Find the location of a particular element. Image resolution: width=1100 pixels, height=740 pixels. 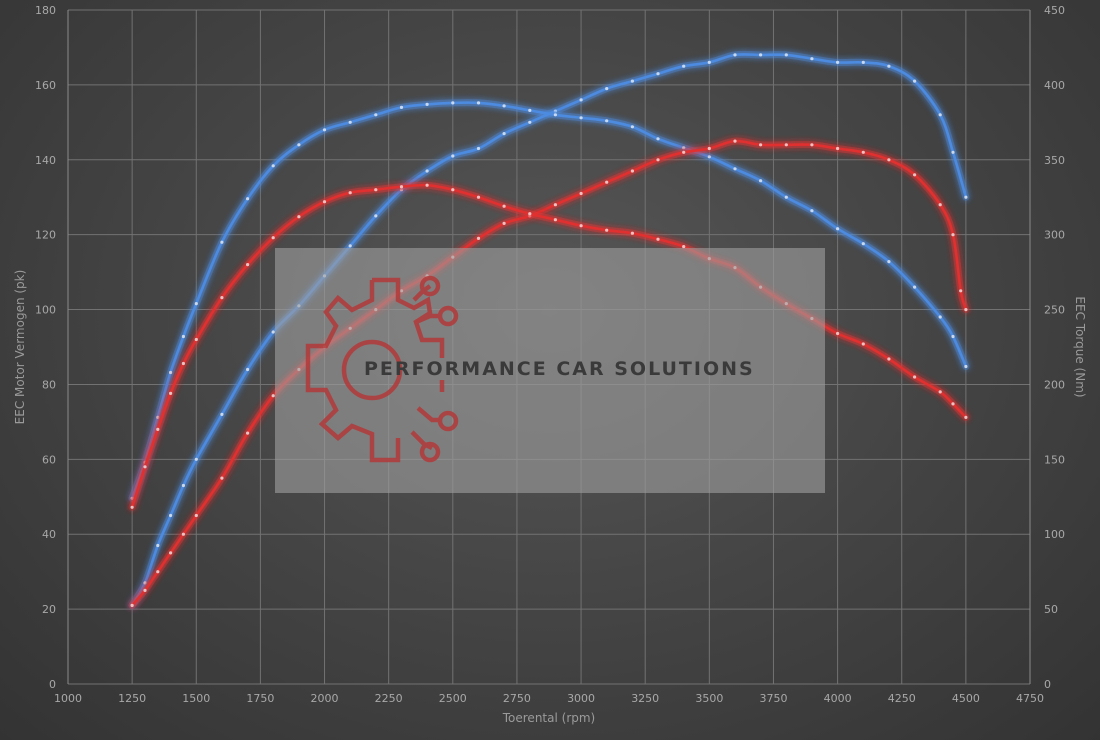

y-left-tick-label: 120 is located at coordinates (45, 235).